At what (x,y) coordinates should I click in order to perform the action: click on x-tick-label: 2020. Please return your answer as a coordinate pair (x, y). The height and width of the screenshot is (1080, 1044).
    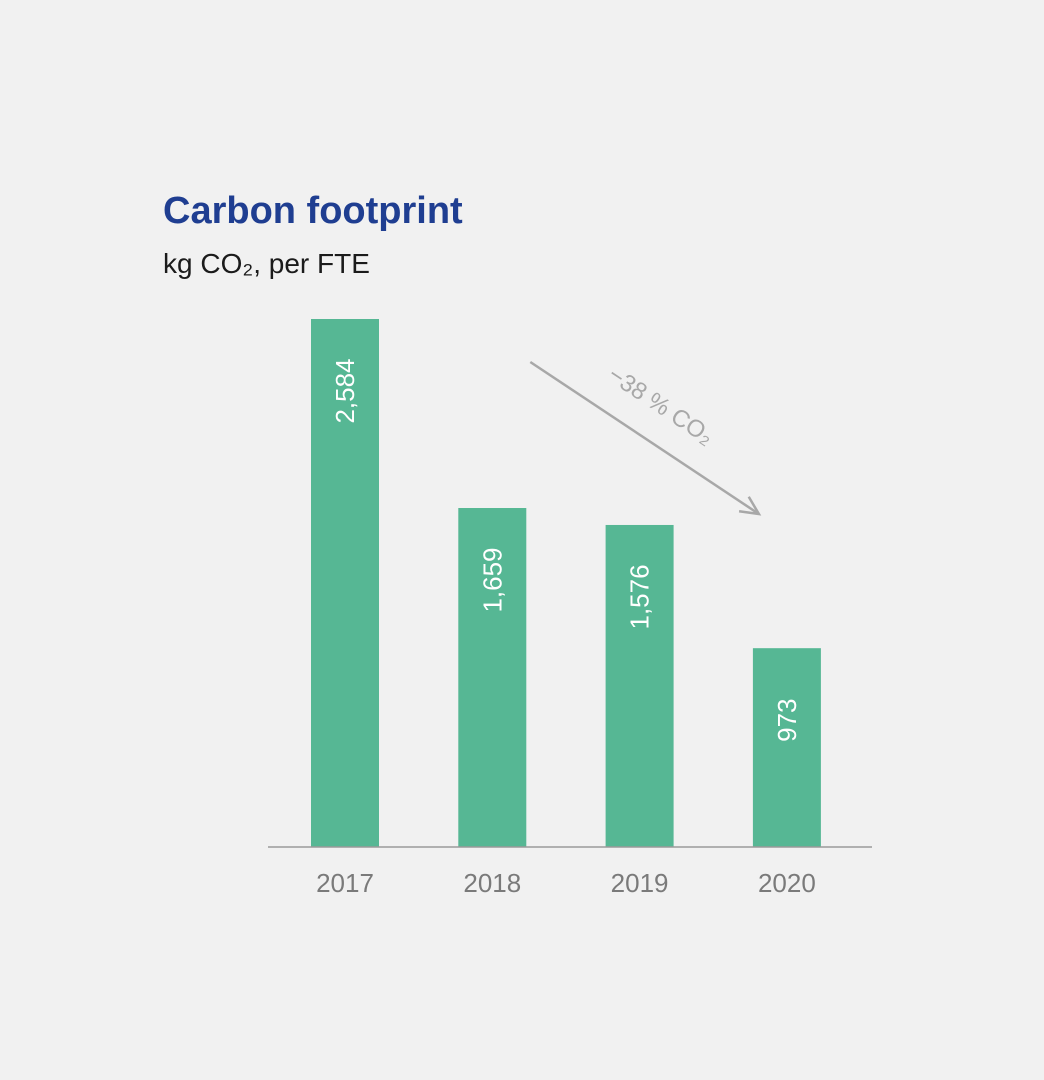
    Looking at the image, I should click on (787, 883).